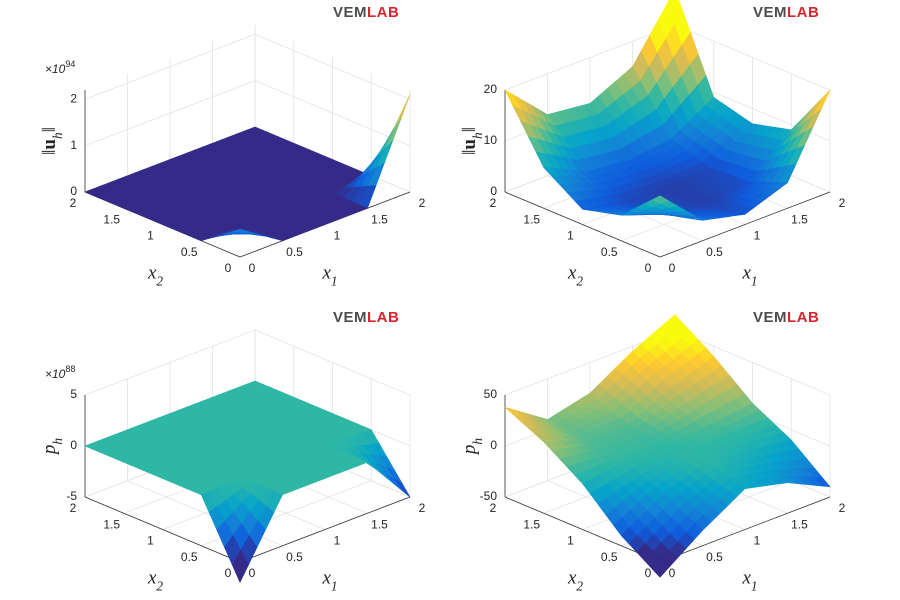 This screenshot has width=900, height=600. What do you see at coordinates (471, 447) in the screenshot?
I see `z-axis-title: ph` at bounding box center [471, 447].